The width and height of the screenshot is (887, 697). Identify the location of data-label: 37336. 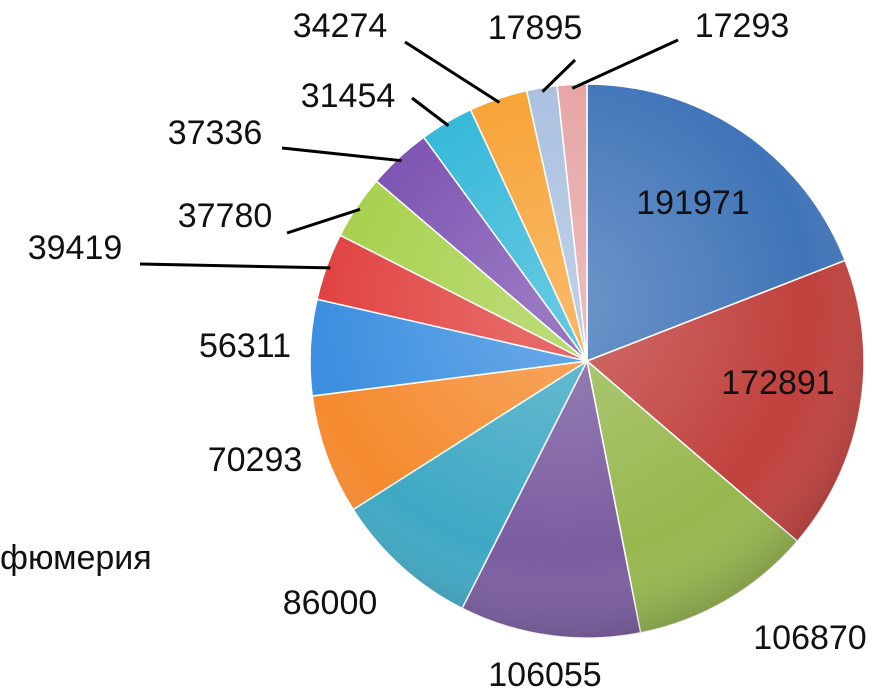
(215, 133).